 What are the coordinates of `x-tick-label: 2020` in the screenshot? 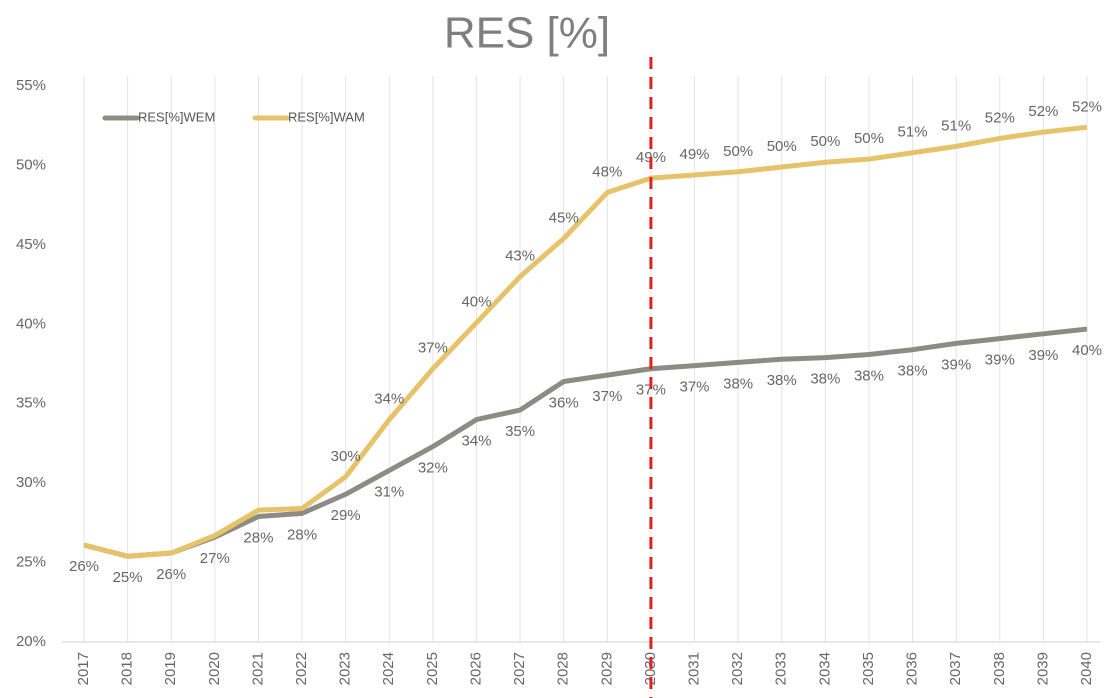 It's located at (214, 668).